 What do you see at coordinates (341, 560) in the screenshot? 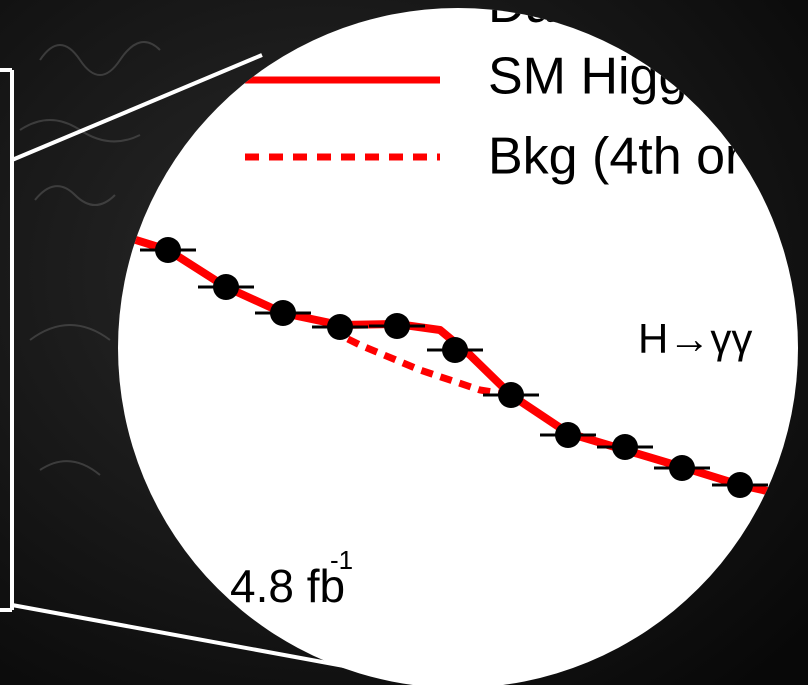
I see `luminosity-exponent: -1` at bounding box center [341, 560].